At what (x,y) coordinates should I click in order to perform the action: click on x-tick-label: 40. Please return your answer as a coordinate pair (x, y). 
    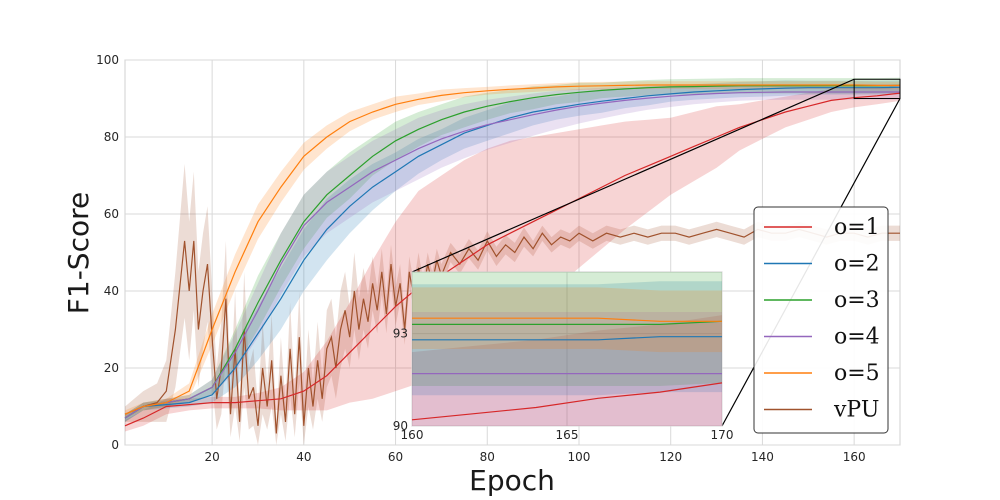
    Looking at the image, I should click on (303, 457).